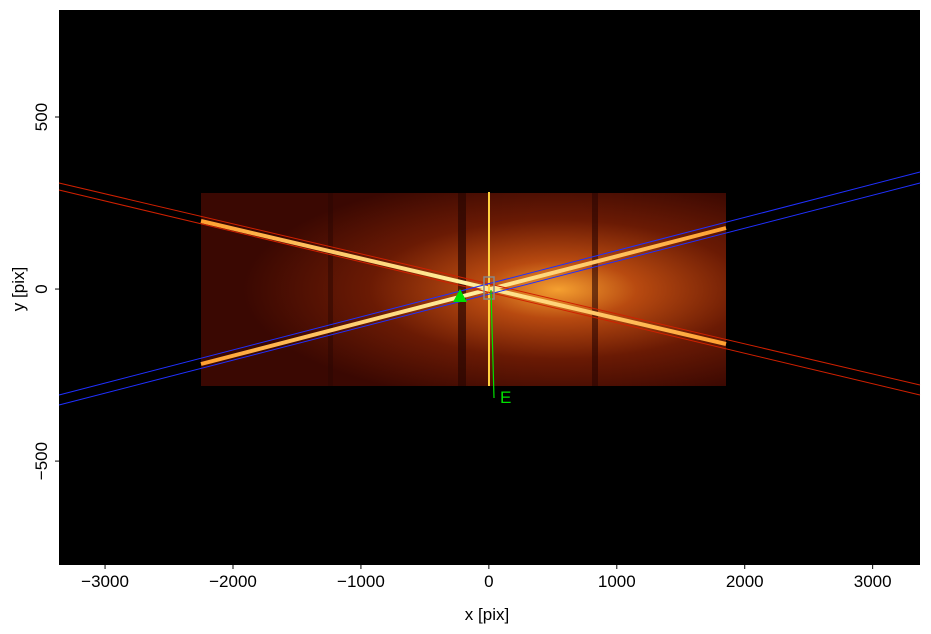 The width and height of the screenshot is (931, 634). I want to click on x-tick-label: −1000, so click(361, 581).